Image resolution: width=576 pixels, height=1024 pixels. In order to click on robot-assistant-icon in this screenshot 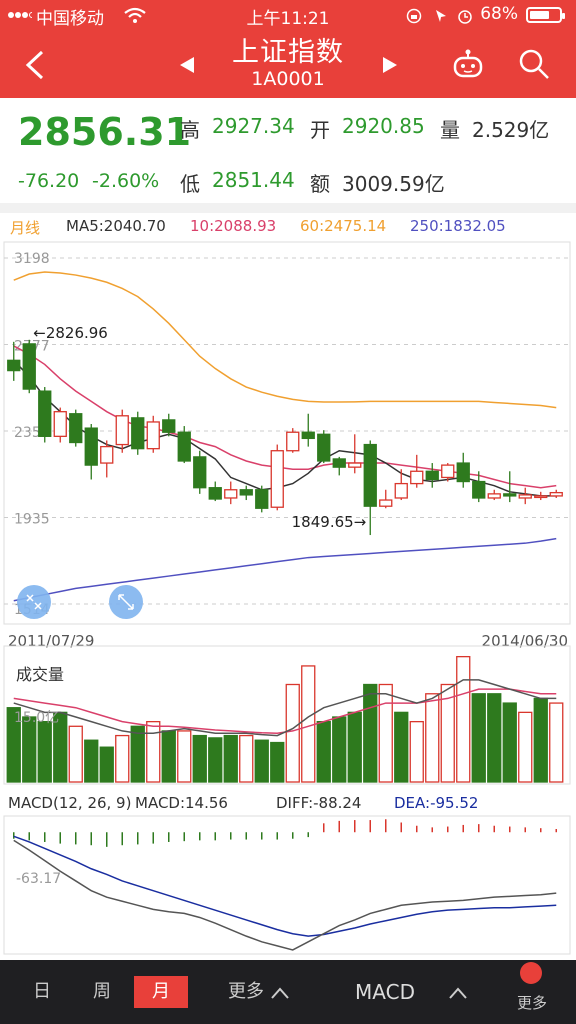, I will do `click(468, 64)`.